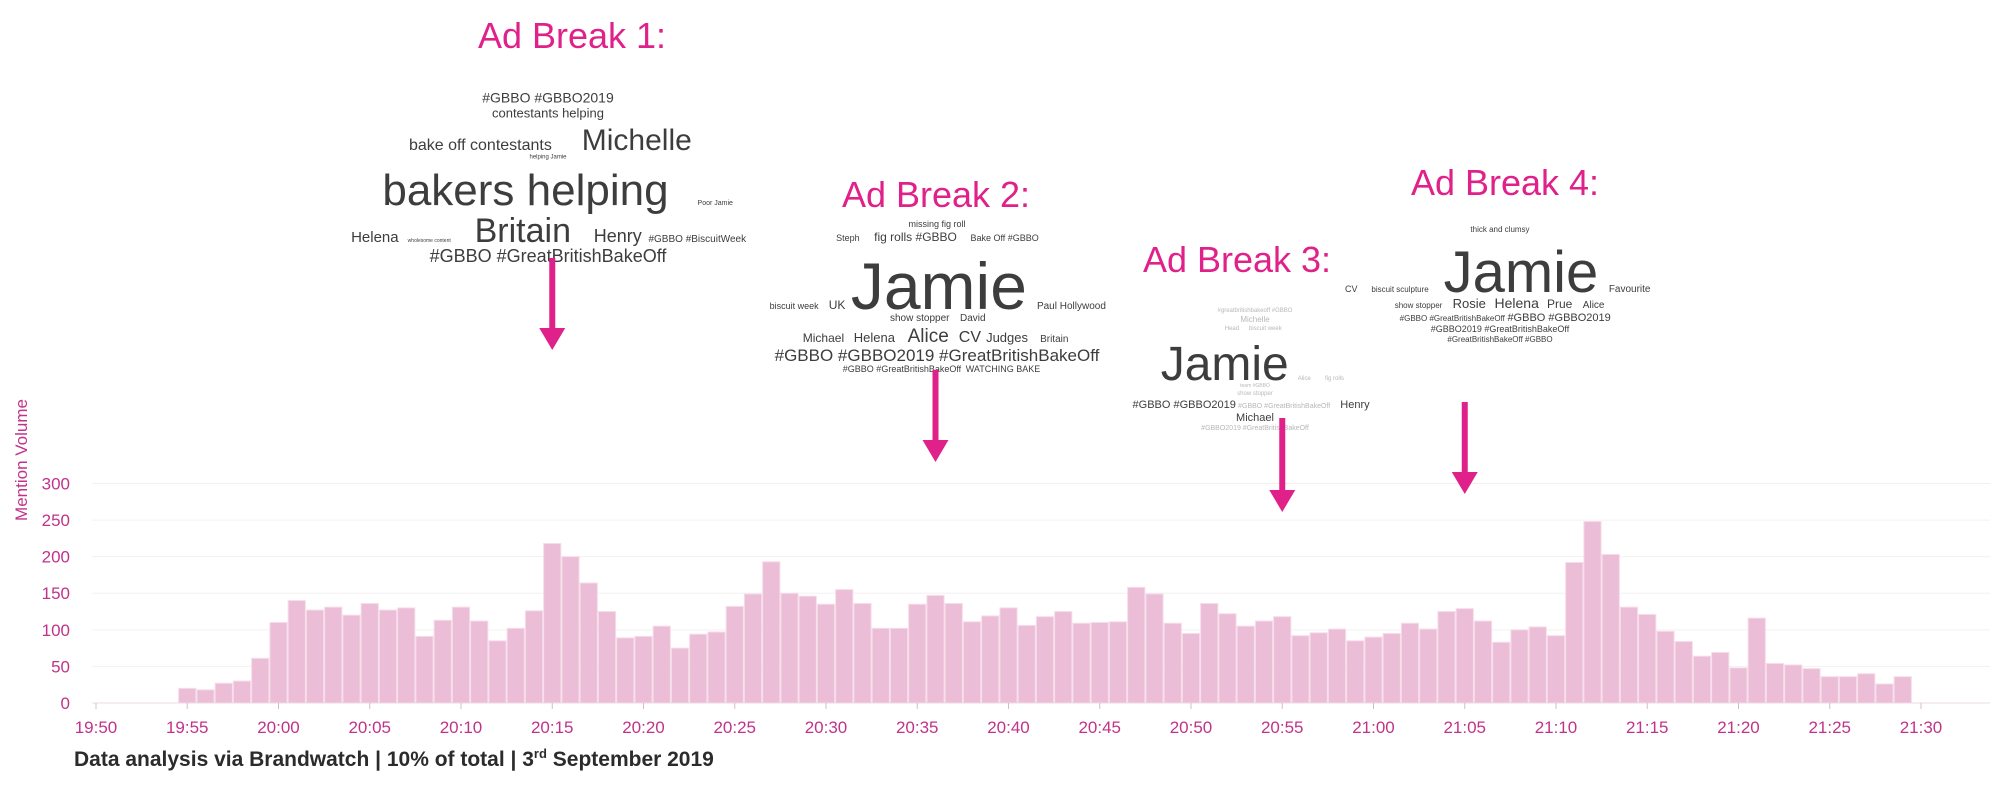 Image resolution: width=1999 pixels, height=785 pixels. What do you see at coordinates (572, 35) in the screenshot?
I see `ad-break-title: Ad Break 1:` at bounding box center [572, 35].